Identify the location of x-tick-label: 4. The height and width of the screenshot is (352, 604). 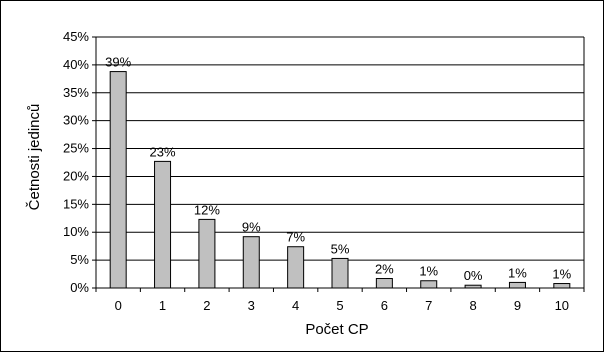
(295, 305).